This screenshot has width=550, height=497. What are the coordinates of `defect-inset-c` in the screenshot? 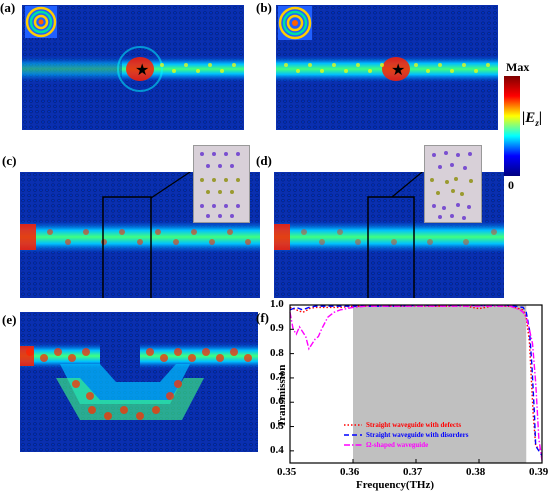 It's located at (221, 184).